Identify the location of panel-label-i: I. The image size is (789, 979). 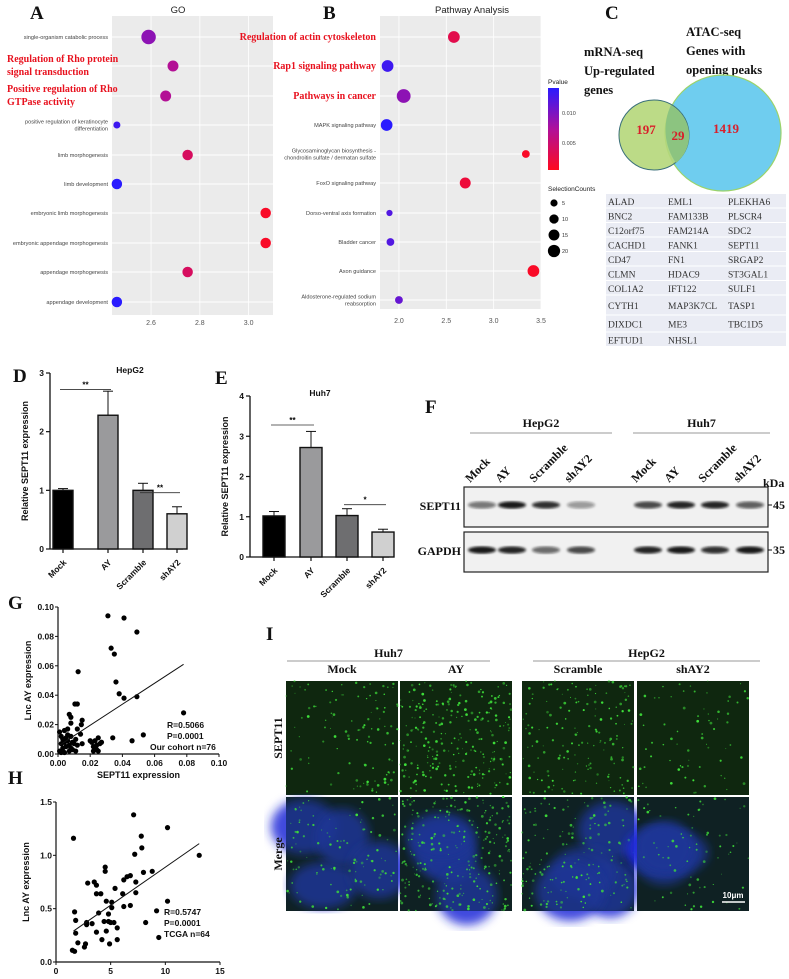
(269, 634).